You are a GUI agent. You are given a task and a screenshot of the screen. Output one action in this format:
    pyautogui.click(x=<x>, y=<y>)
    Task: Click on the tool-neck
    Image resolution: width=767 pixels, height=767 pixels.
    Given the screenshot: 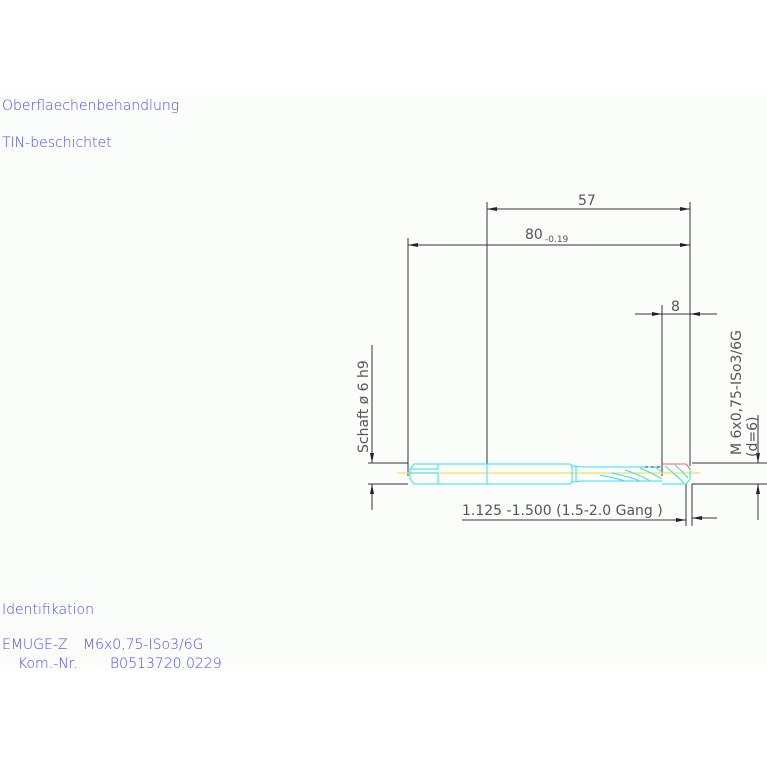 What is the action you would take?
    pyautogui.click(x=616, y=474)
    